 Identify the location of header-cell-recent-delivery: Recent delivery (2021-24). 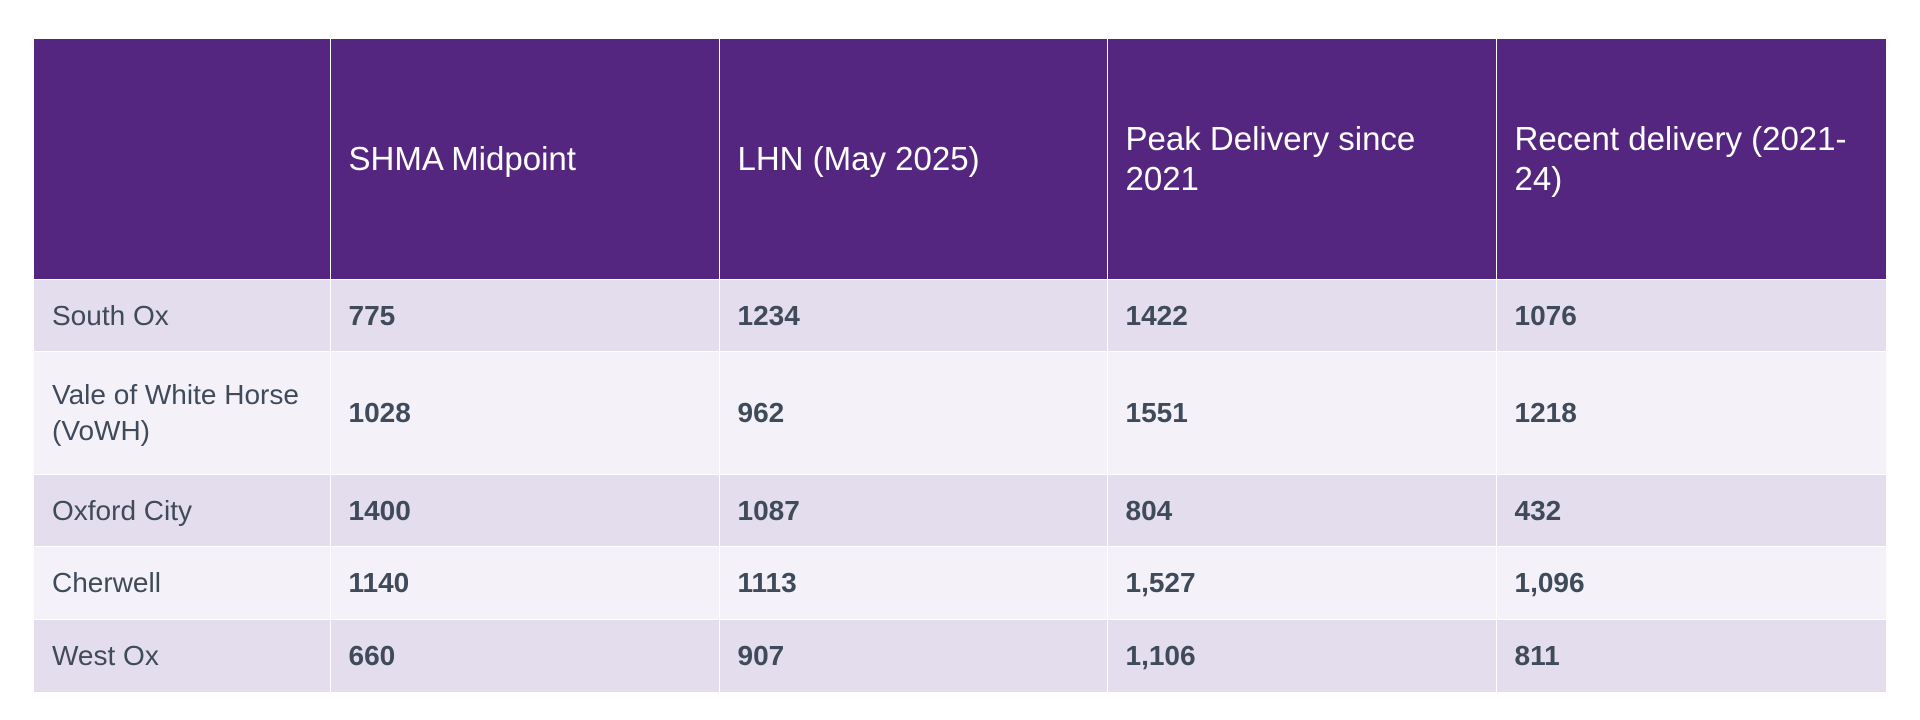
(1690, 159).